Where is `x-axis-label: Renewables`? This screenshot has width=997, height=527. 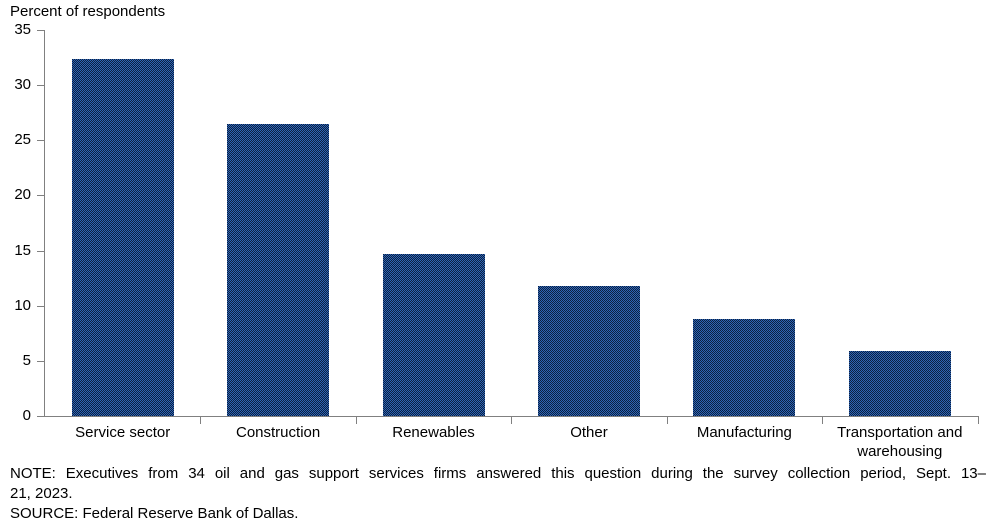
x-axis-label: Renewables is located at coordinates (433, 432).